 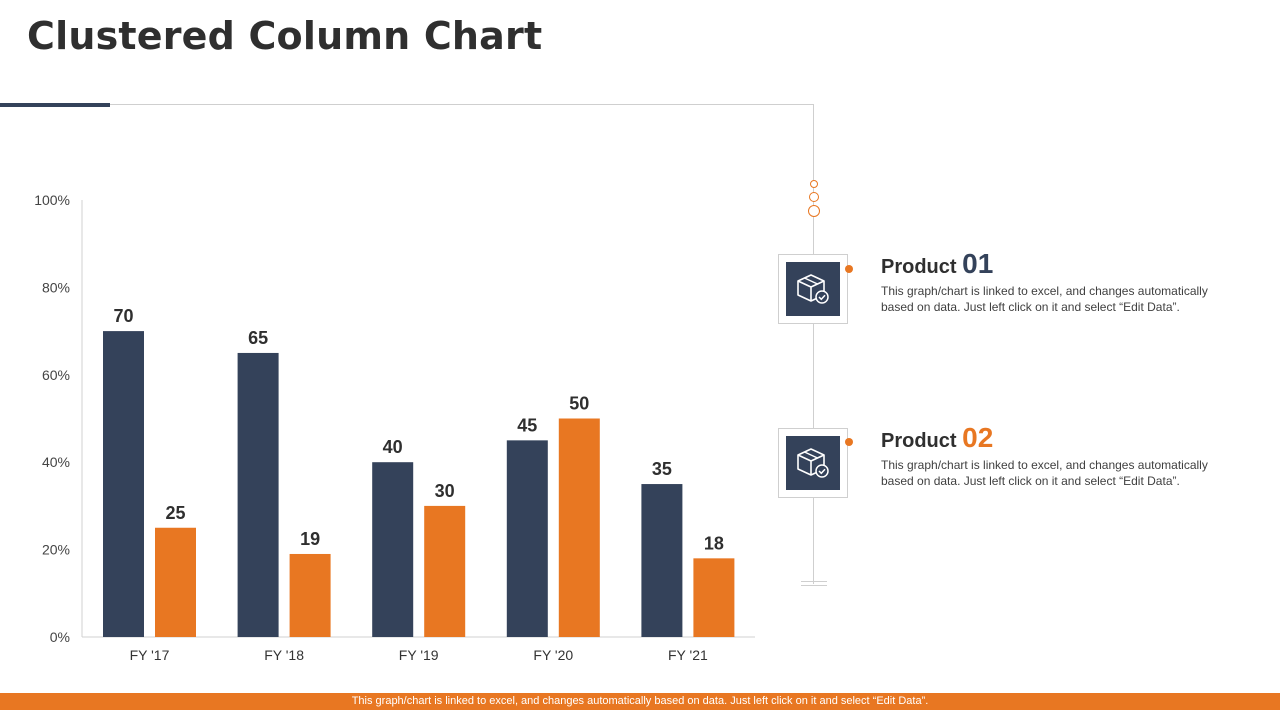 What do you see at coordinates (978, 437) in the screenshot?
I see `product-02-number: 02` at bounding box center [978, 437].